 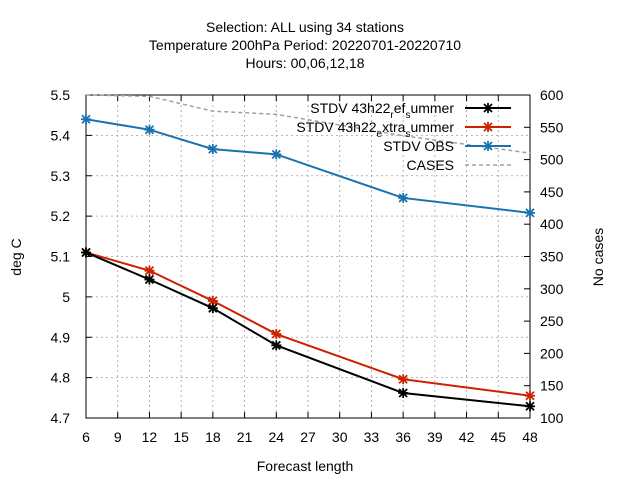 I want to click on x-tick-label: 42, so click(x=467, y=437).